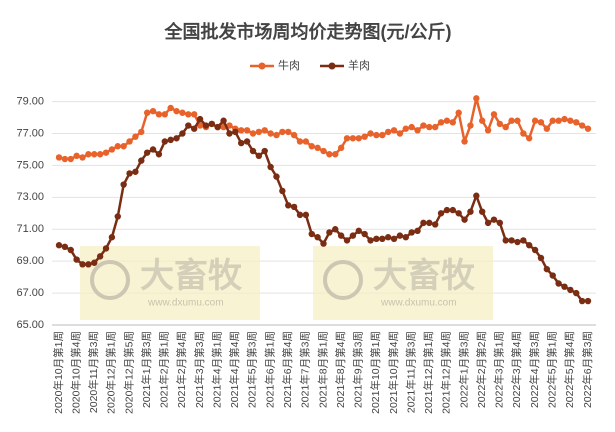  What do you see at coordinates (269, 369) in the screenshot?
I see `x-tick-label: 2021年6月第1周` at bounding box center [269, 369].